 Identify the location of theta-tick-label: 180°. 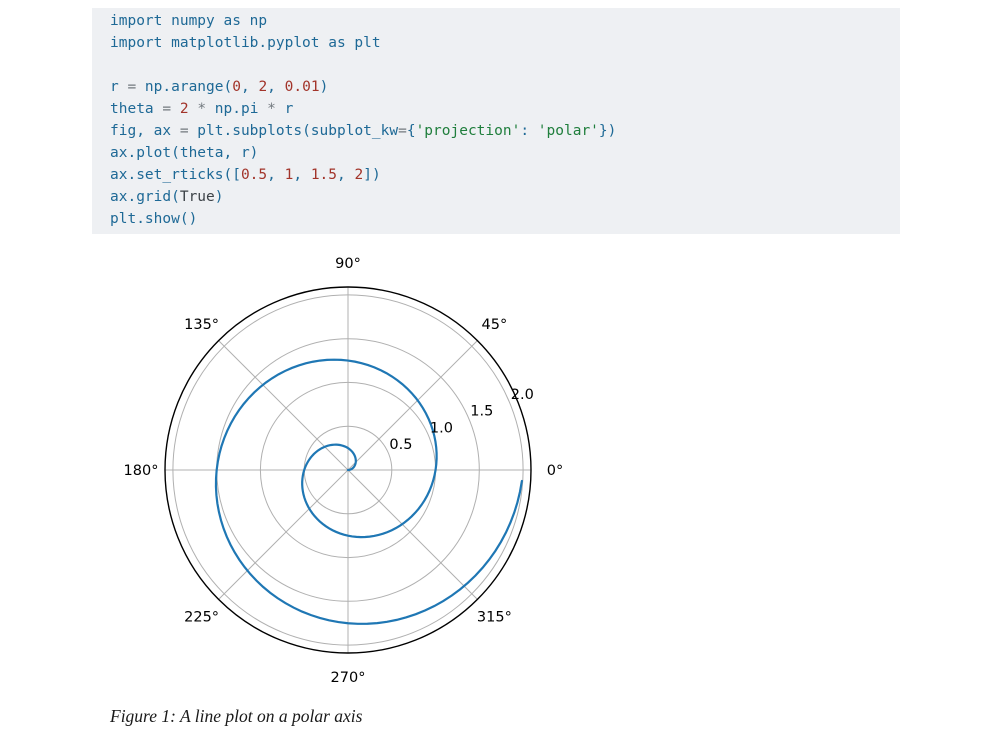
(141, 471).